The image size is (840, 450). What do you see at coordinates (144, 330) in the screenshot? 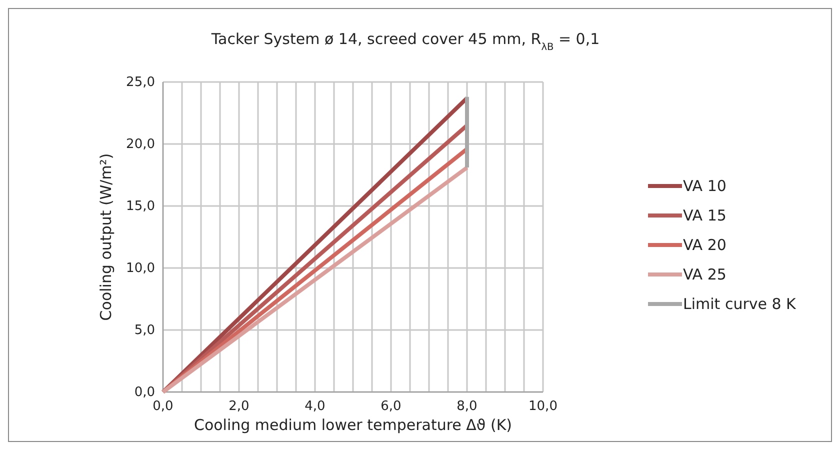
I see `y-tick-label: 5,0` at bounding box center [144, 330].